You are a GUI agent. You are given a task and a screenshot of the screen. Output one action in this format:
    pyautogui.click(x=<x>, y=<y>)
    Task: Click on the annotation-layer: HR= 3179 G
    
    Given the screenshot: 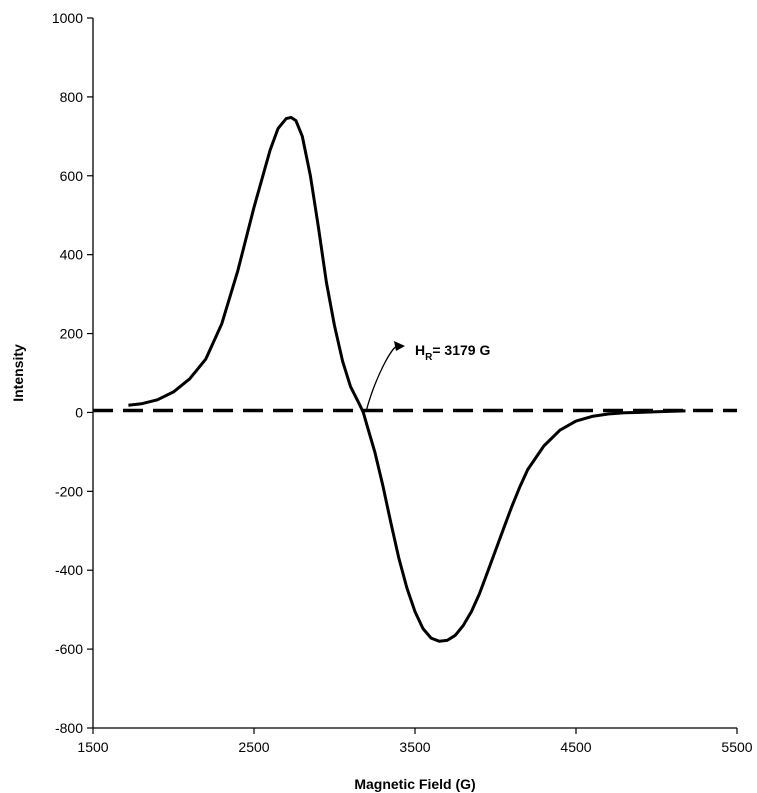 What is the action you would take?
    pyautogui.click(x=427, y=376)
    